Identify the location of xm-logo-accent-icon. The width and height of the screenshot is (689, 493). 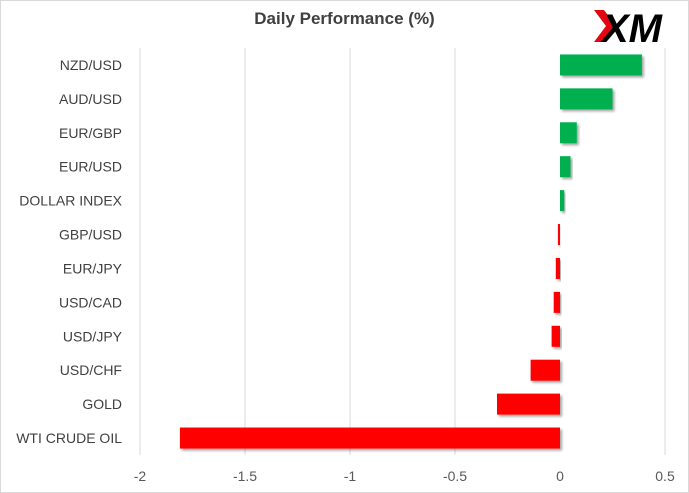
(605, 26).